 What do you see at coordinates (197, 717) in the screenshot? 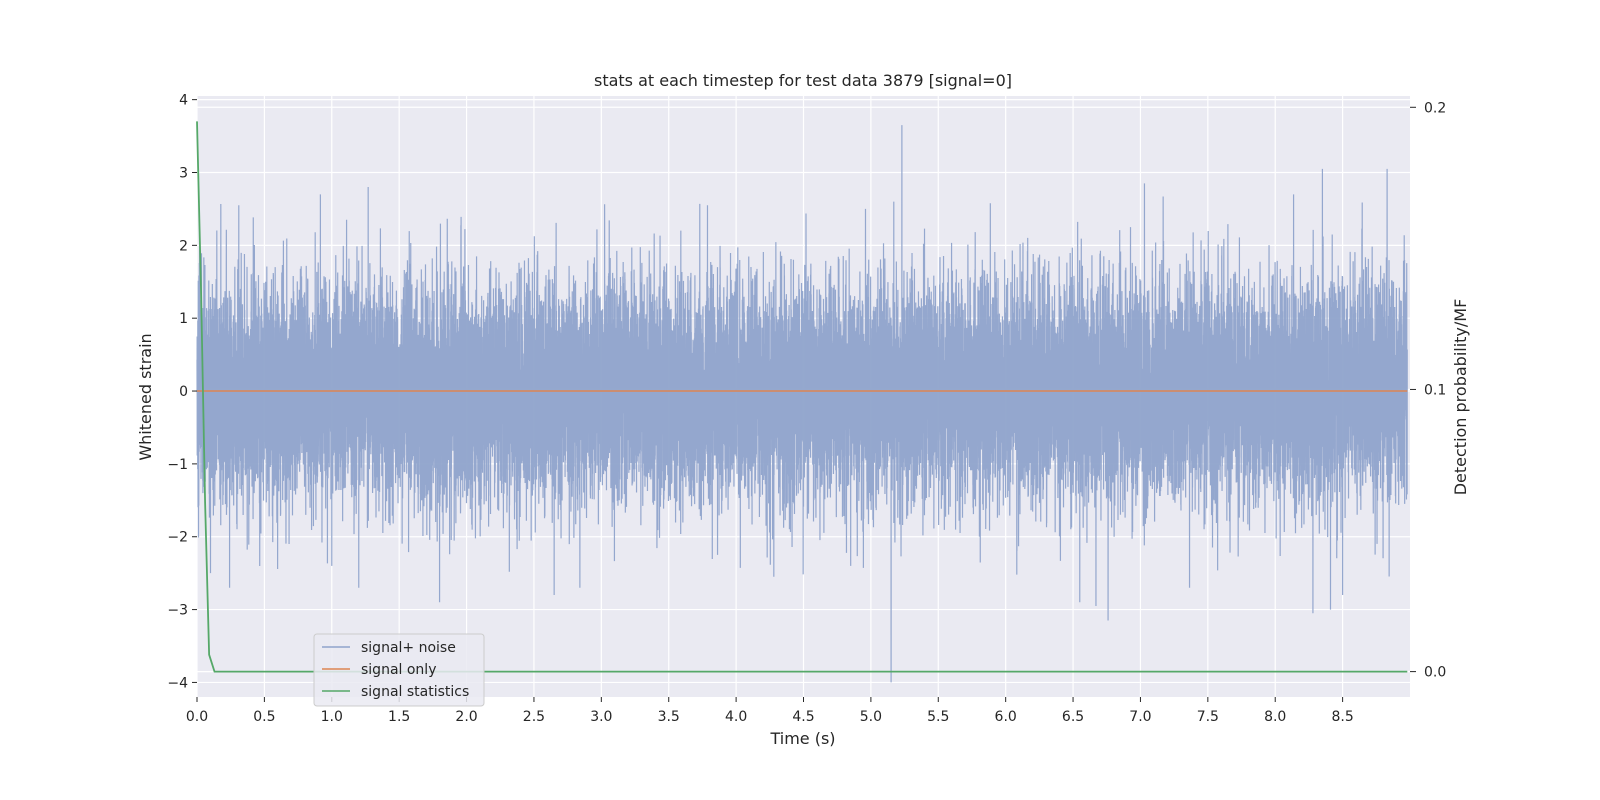
I see `x-tick-label-0: 0.0` at bounding box center [197, 717].